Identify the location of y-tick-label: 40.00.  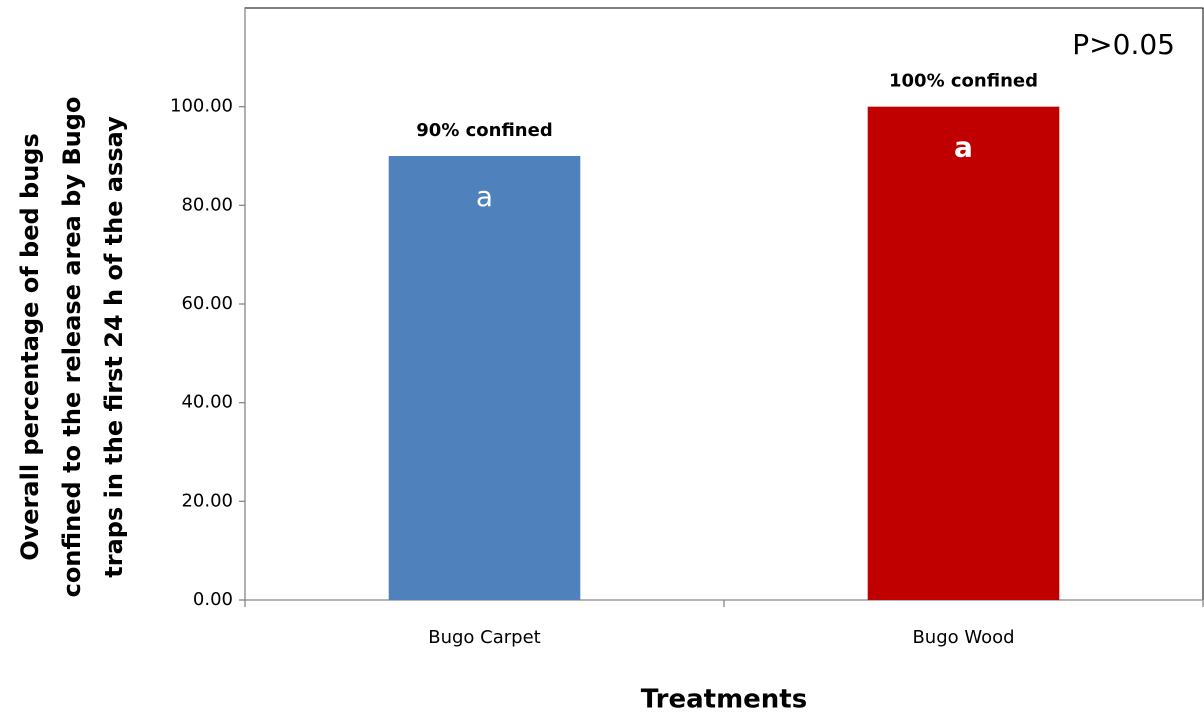
(207, 402).